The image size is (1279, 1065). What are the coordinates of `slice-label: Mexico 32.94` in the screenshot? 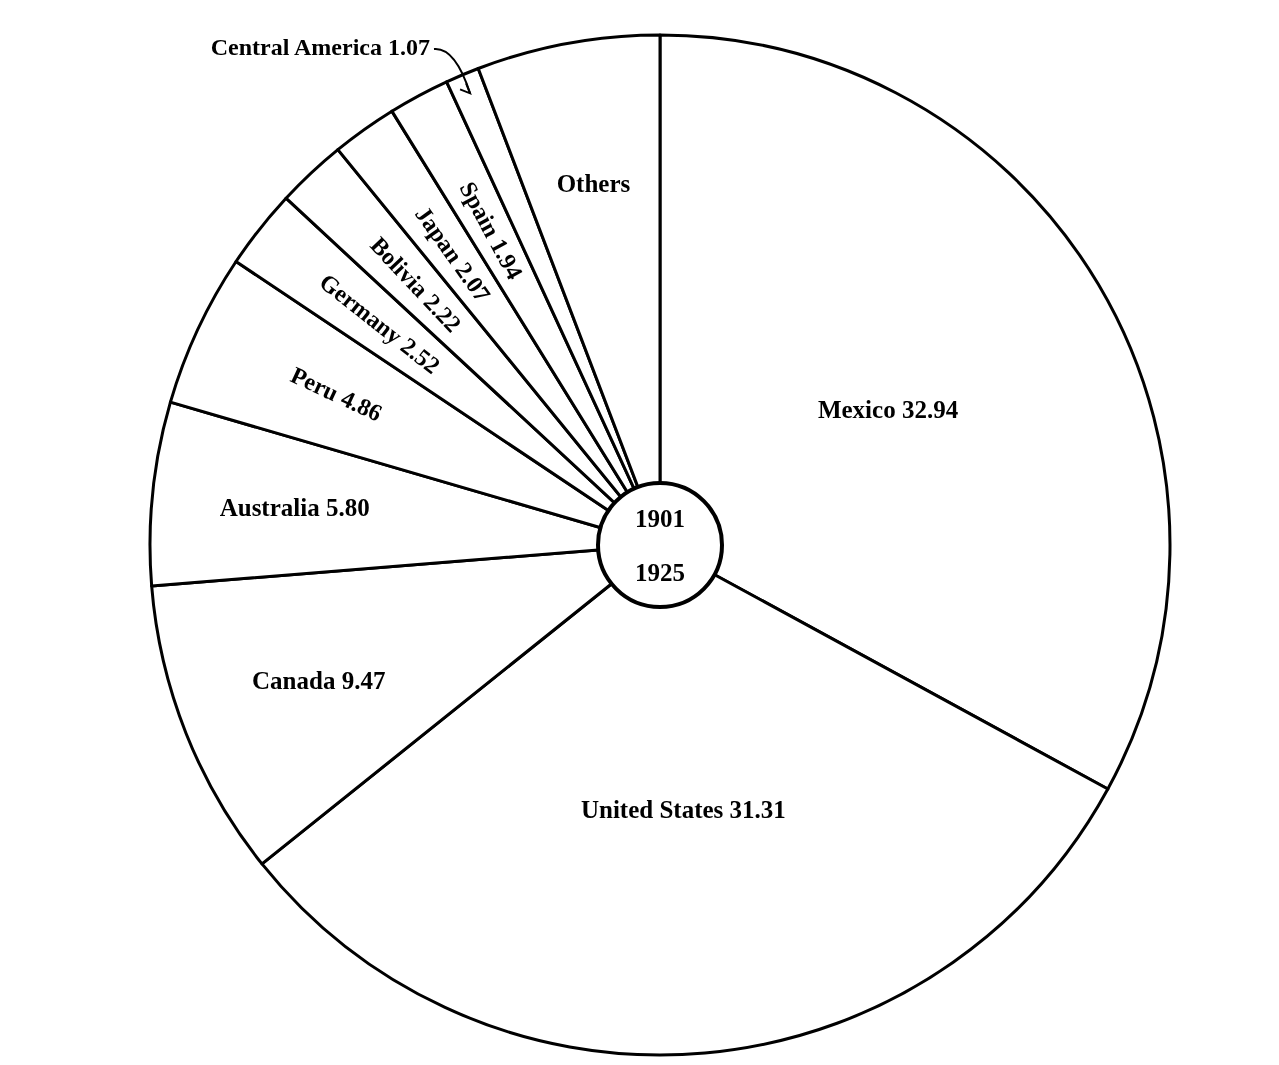 It's located at (888, 410).